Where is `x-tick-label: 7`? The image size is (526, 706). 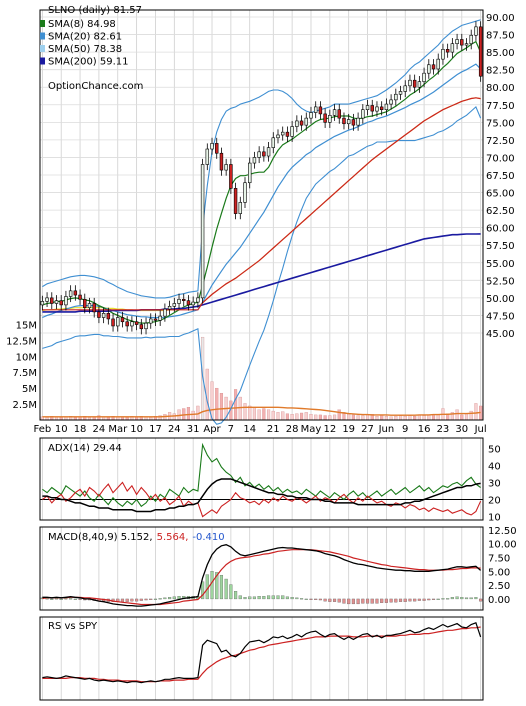
x-tick-label: 7 is located at coordinates (231, 429).